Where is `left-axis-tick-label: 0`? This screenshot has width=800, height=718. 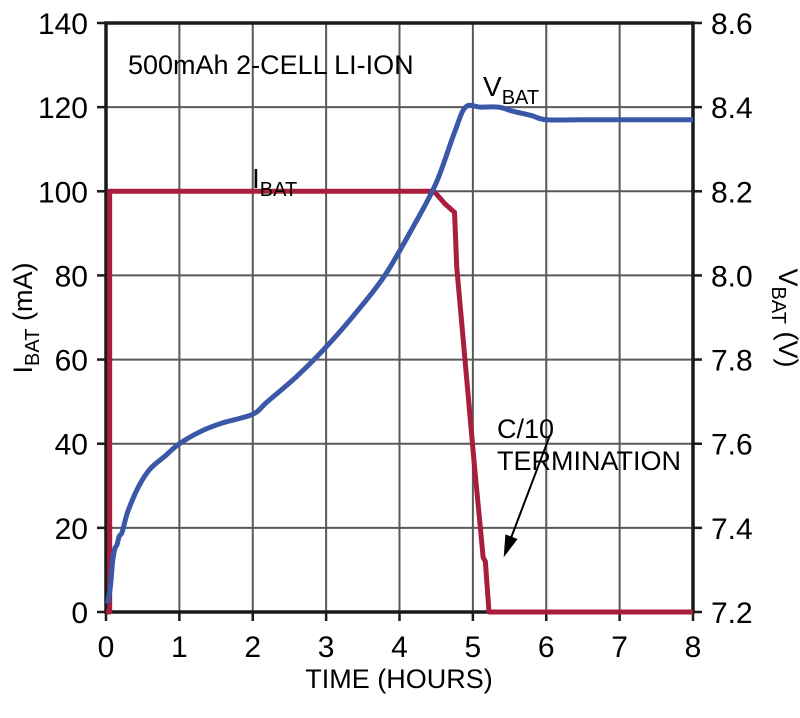 left-axis-tick-label: 0 is located at coordinates (79, 613).